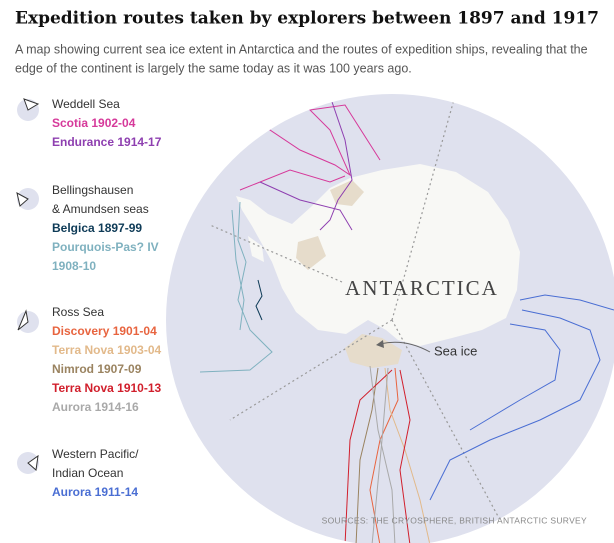 This screenshot has width=614, height=543. Describe the element at coordinates (94, 123) in the screenshot. I see `route-label: Scotia 1902-04` at that location.